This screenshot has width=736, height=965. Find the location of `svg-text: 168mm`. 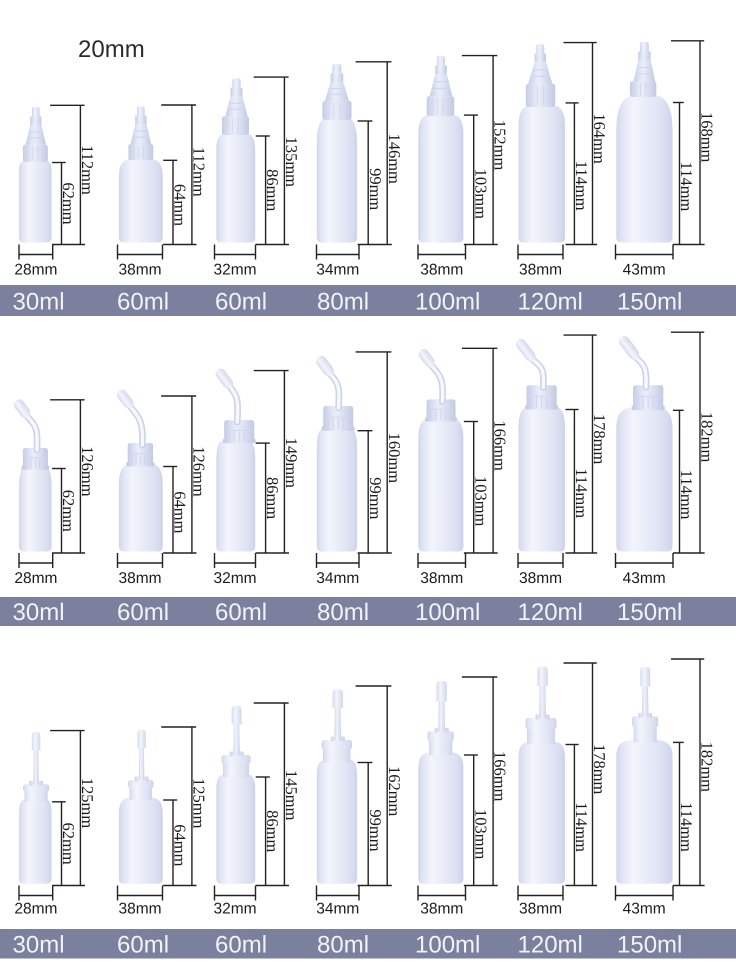

svg-text: 168mm is located at coordinates (707, 137).